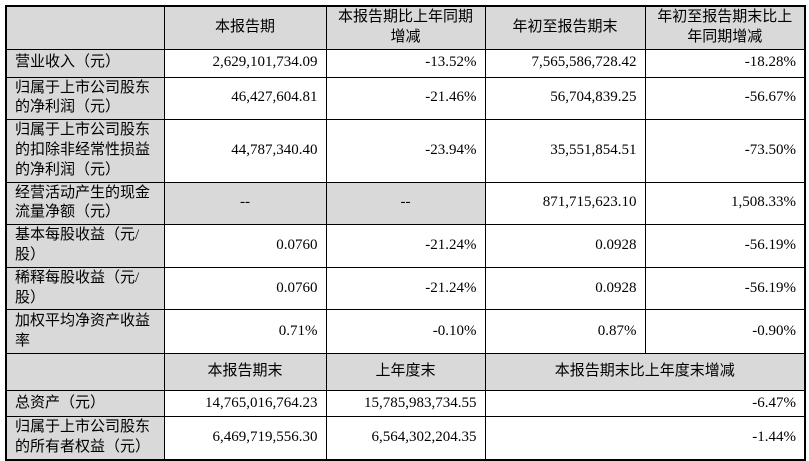  Describe the element at coordinates (245, 27) in the screenshot. I see `column-header: 本报告期` at that location.